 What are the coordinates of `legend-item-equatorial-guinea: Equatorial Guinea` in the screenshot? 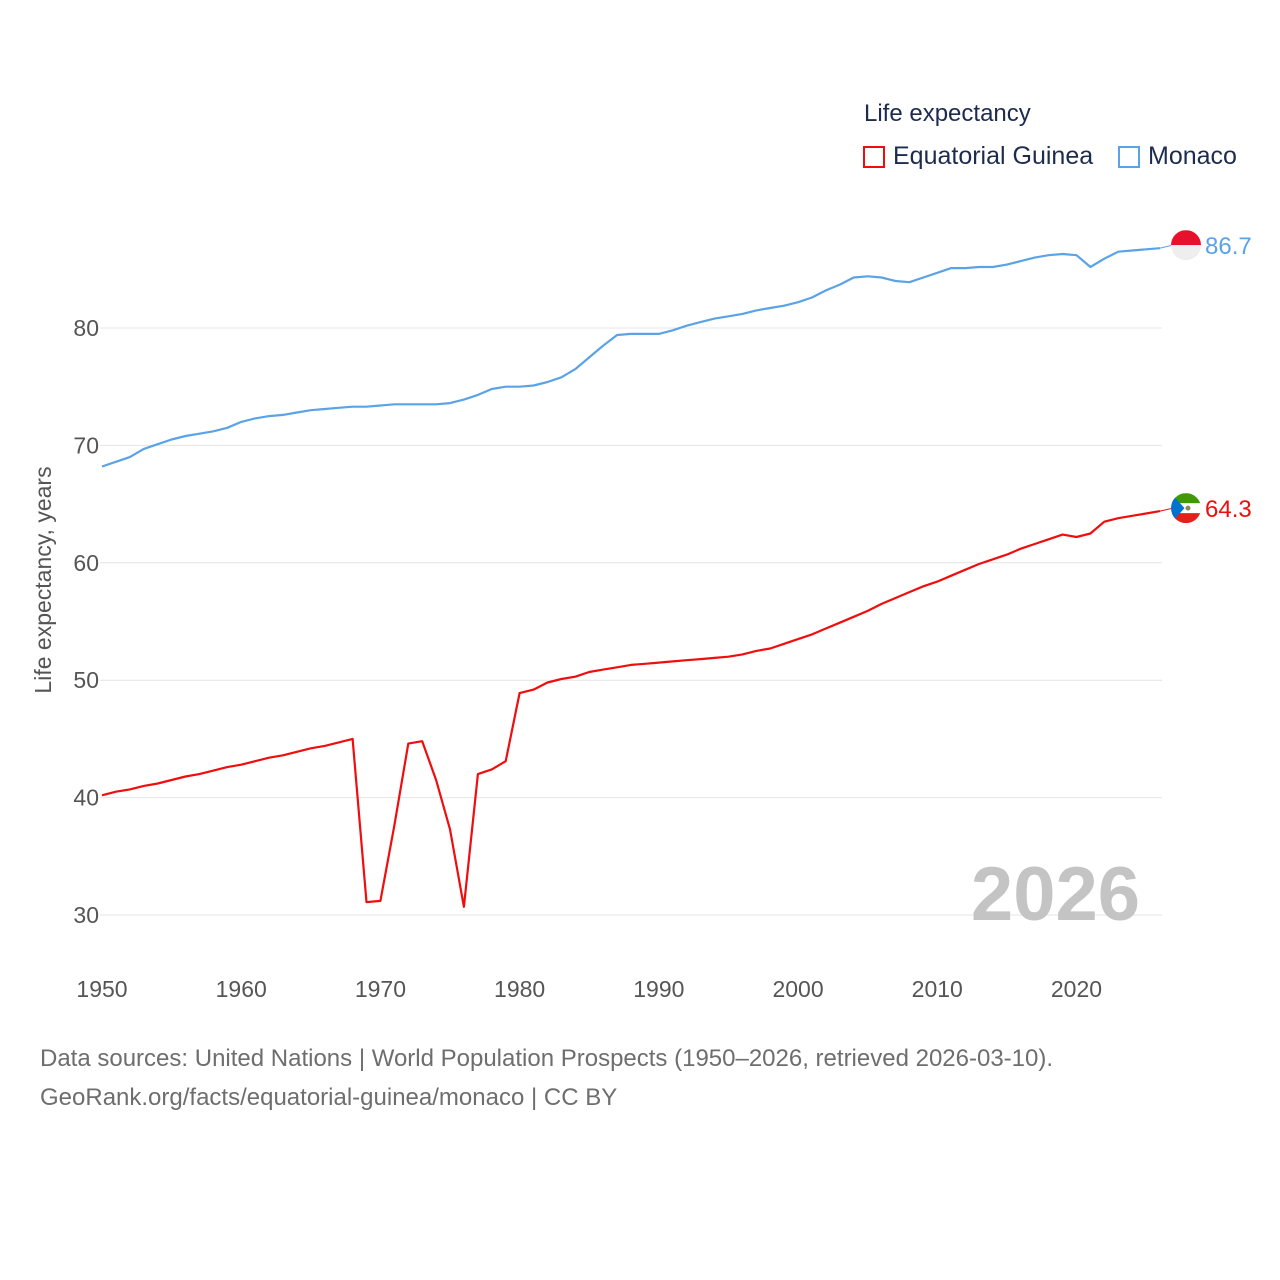 It's located at (978, 156).